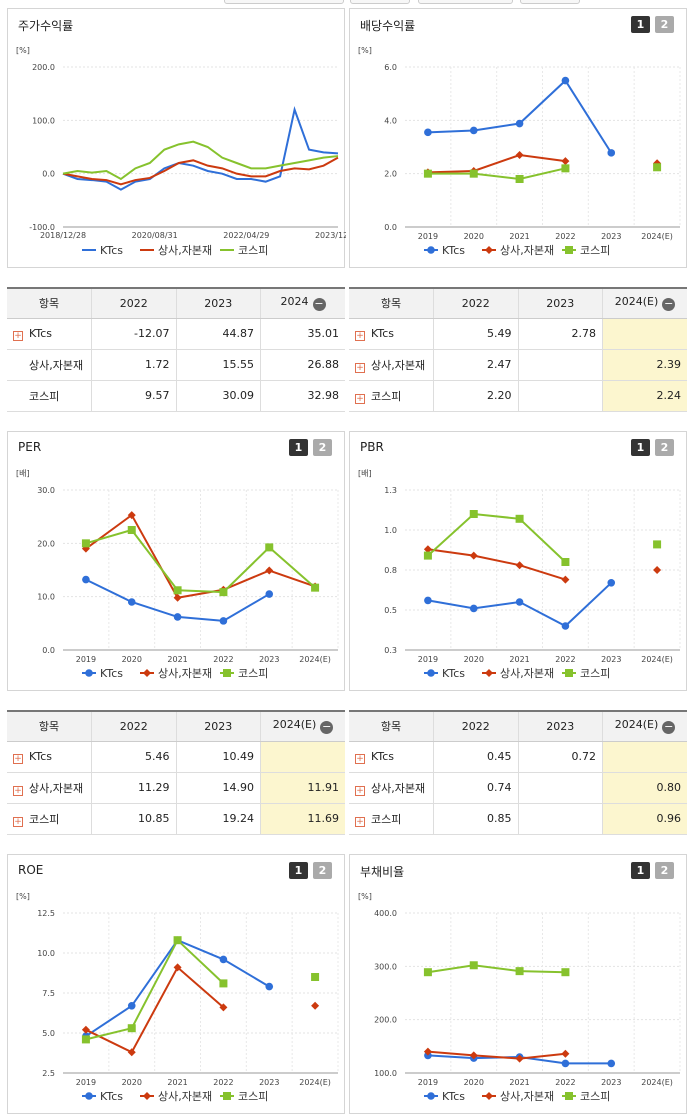 Image resolution: width=691 pixels, height=1115 pixels. What do you see at coordinates (176, 396) in the screenshot?
I see `table-row: 코스피 9.57 30.09 32.98` at bounding box center [176, 396].